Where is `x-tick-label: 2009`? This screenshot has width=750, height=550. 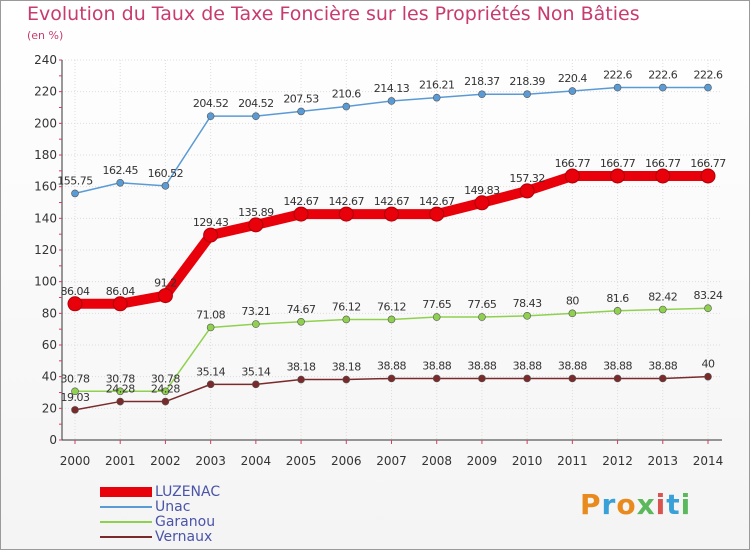 x-tick-label: 2009 is located at coordinates (482, 461).